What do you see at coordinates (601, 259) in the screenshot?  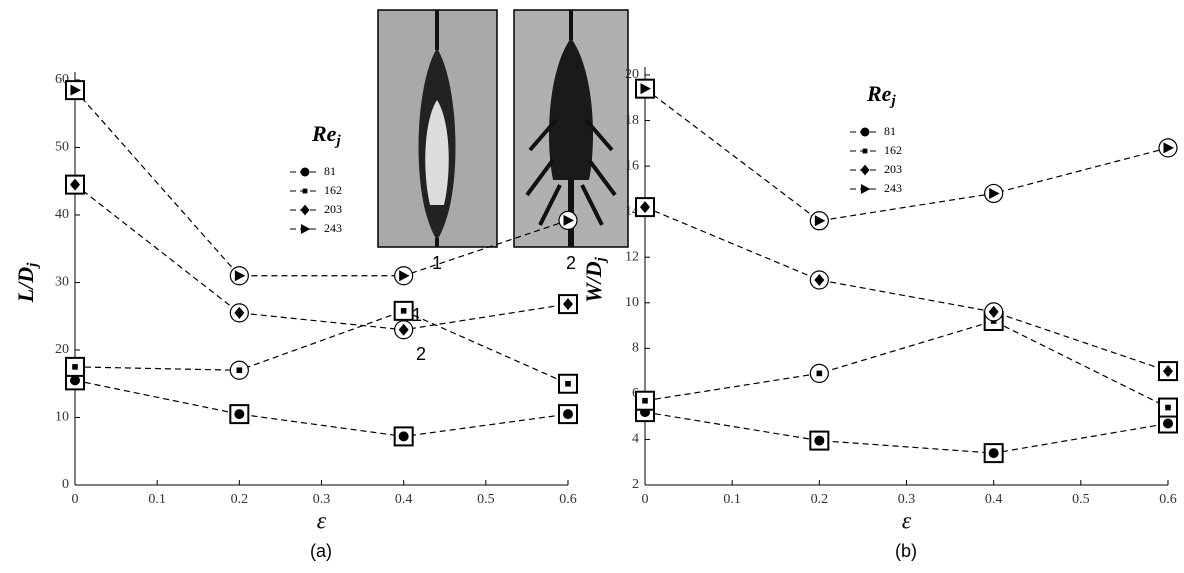 I see `y-axis-label-sub: j` at bounding box center [601, 259].